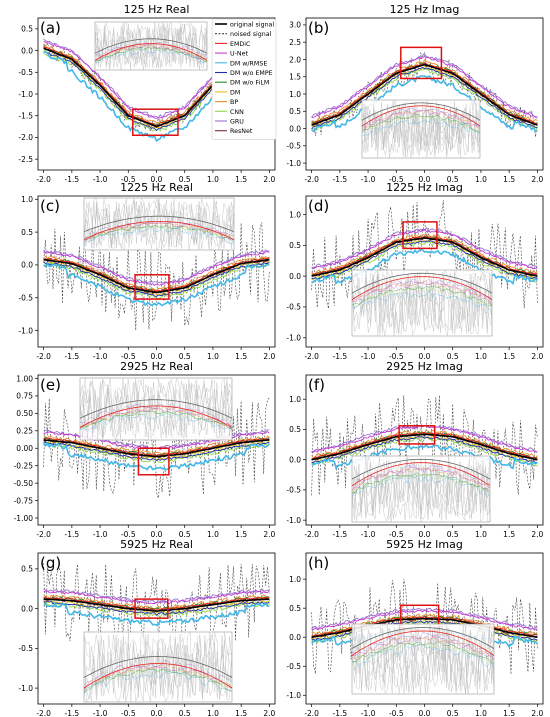 The image size is (550, 717). I want to click on series-dm, so click(156, 278).